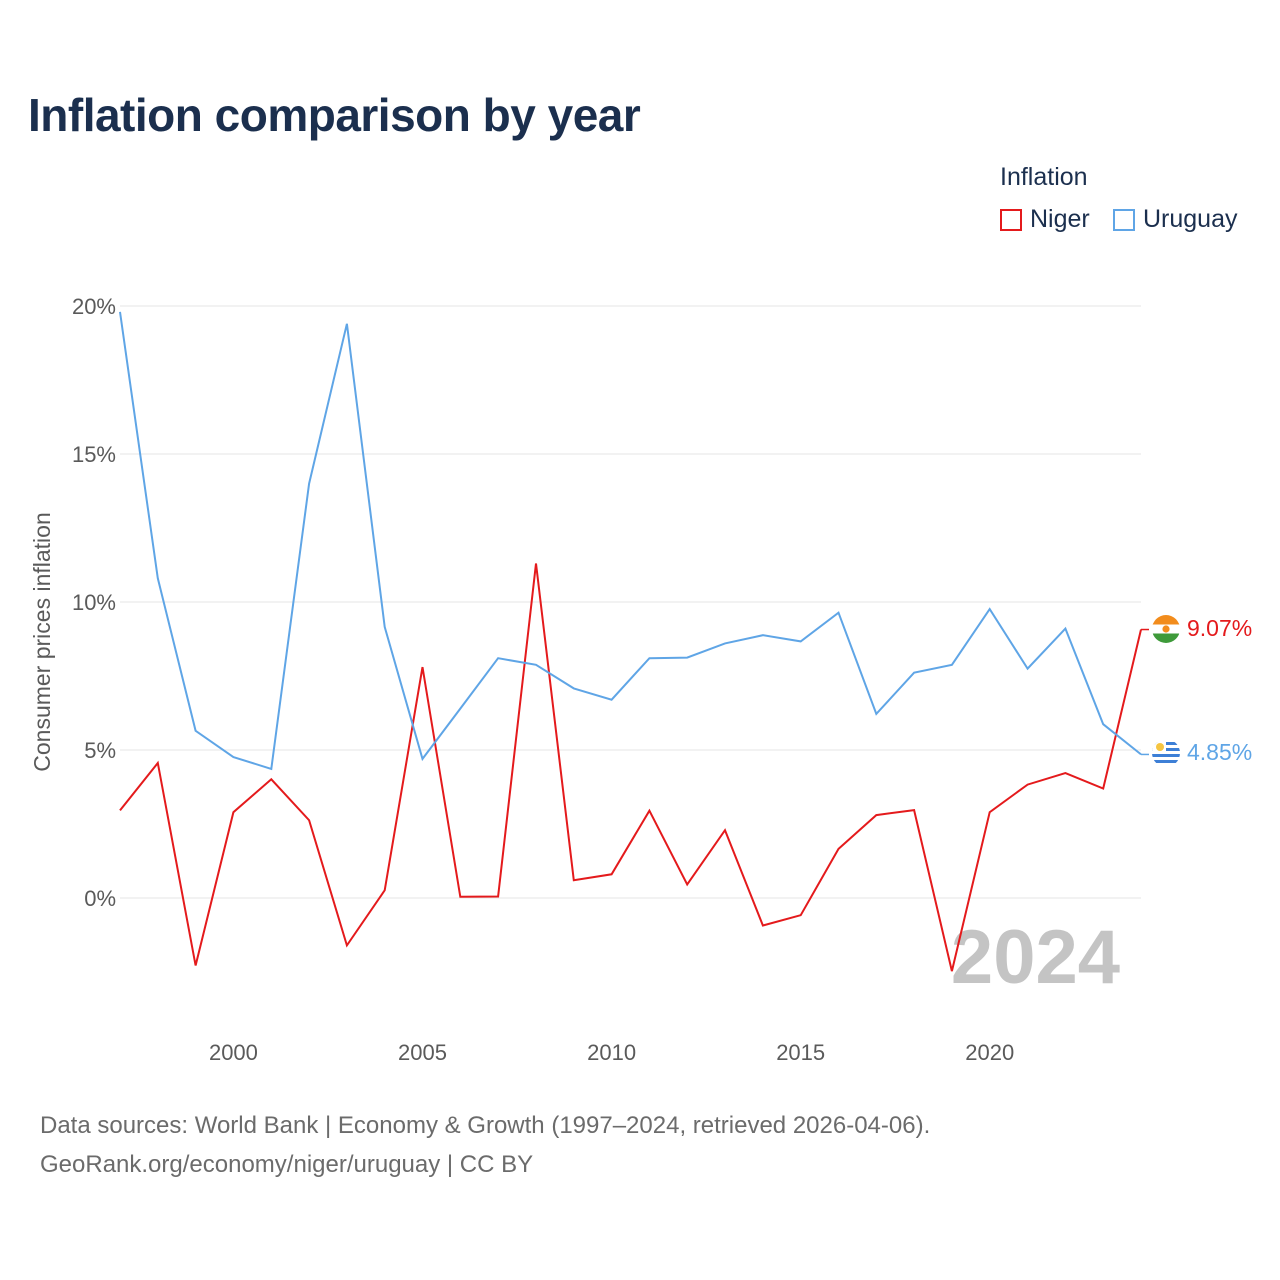 This screenshot has width=1280, height=1280. Describe the element at coordinates (42, 642) in the screenshot. I see `y-axis-title: Consumer prices inflation` at that location.